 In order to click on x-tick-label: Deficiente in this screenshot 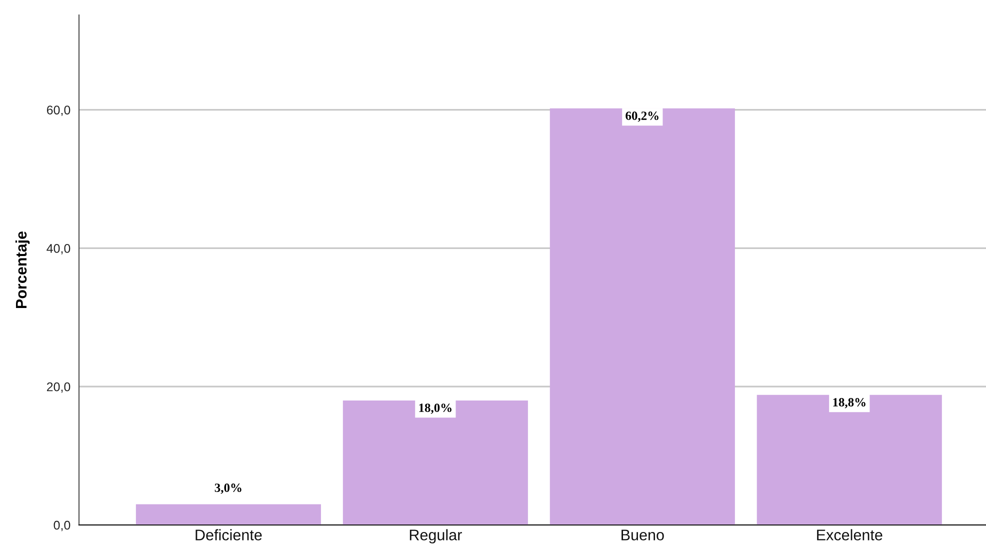, I will do `click(229, 534)`.